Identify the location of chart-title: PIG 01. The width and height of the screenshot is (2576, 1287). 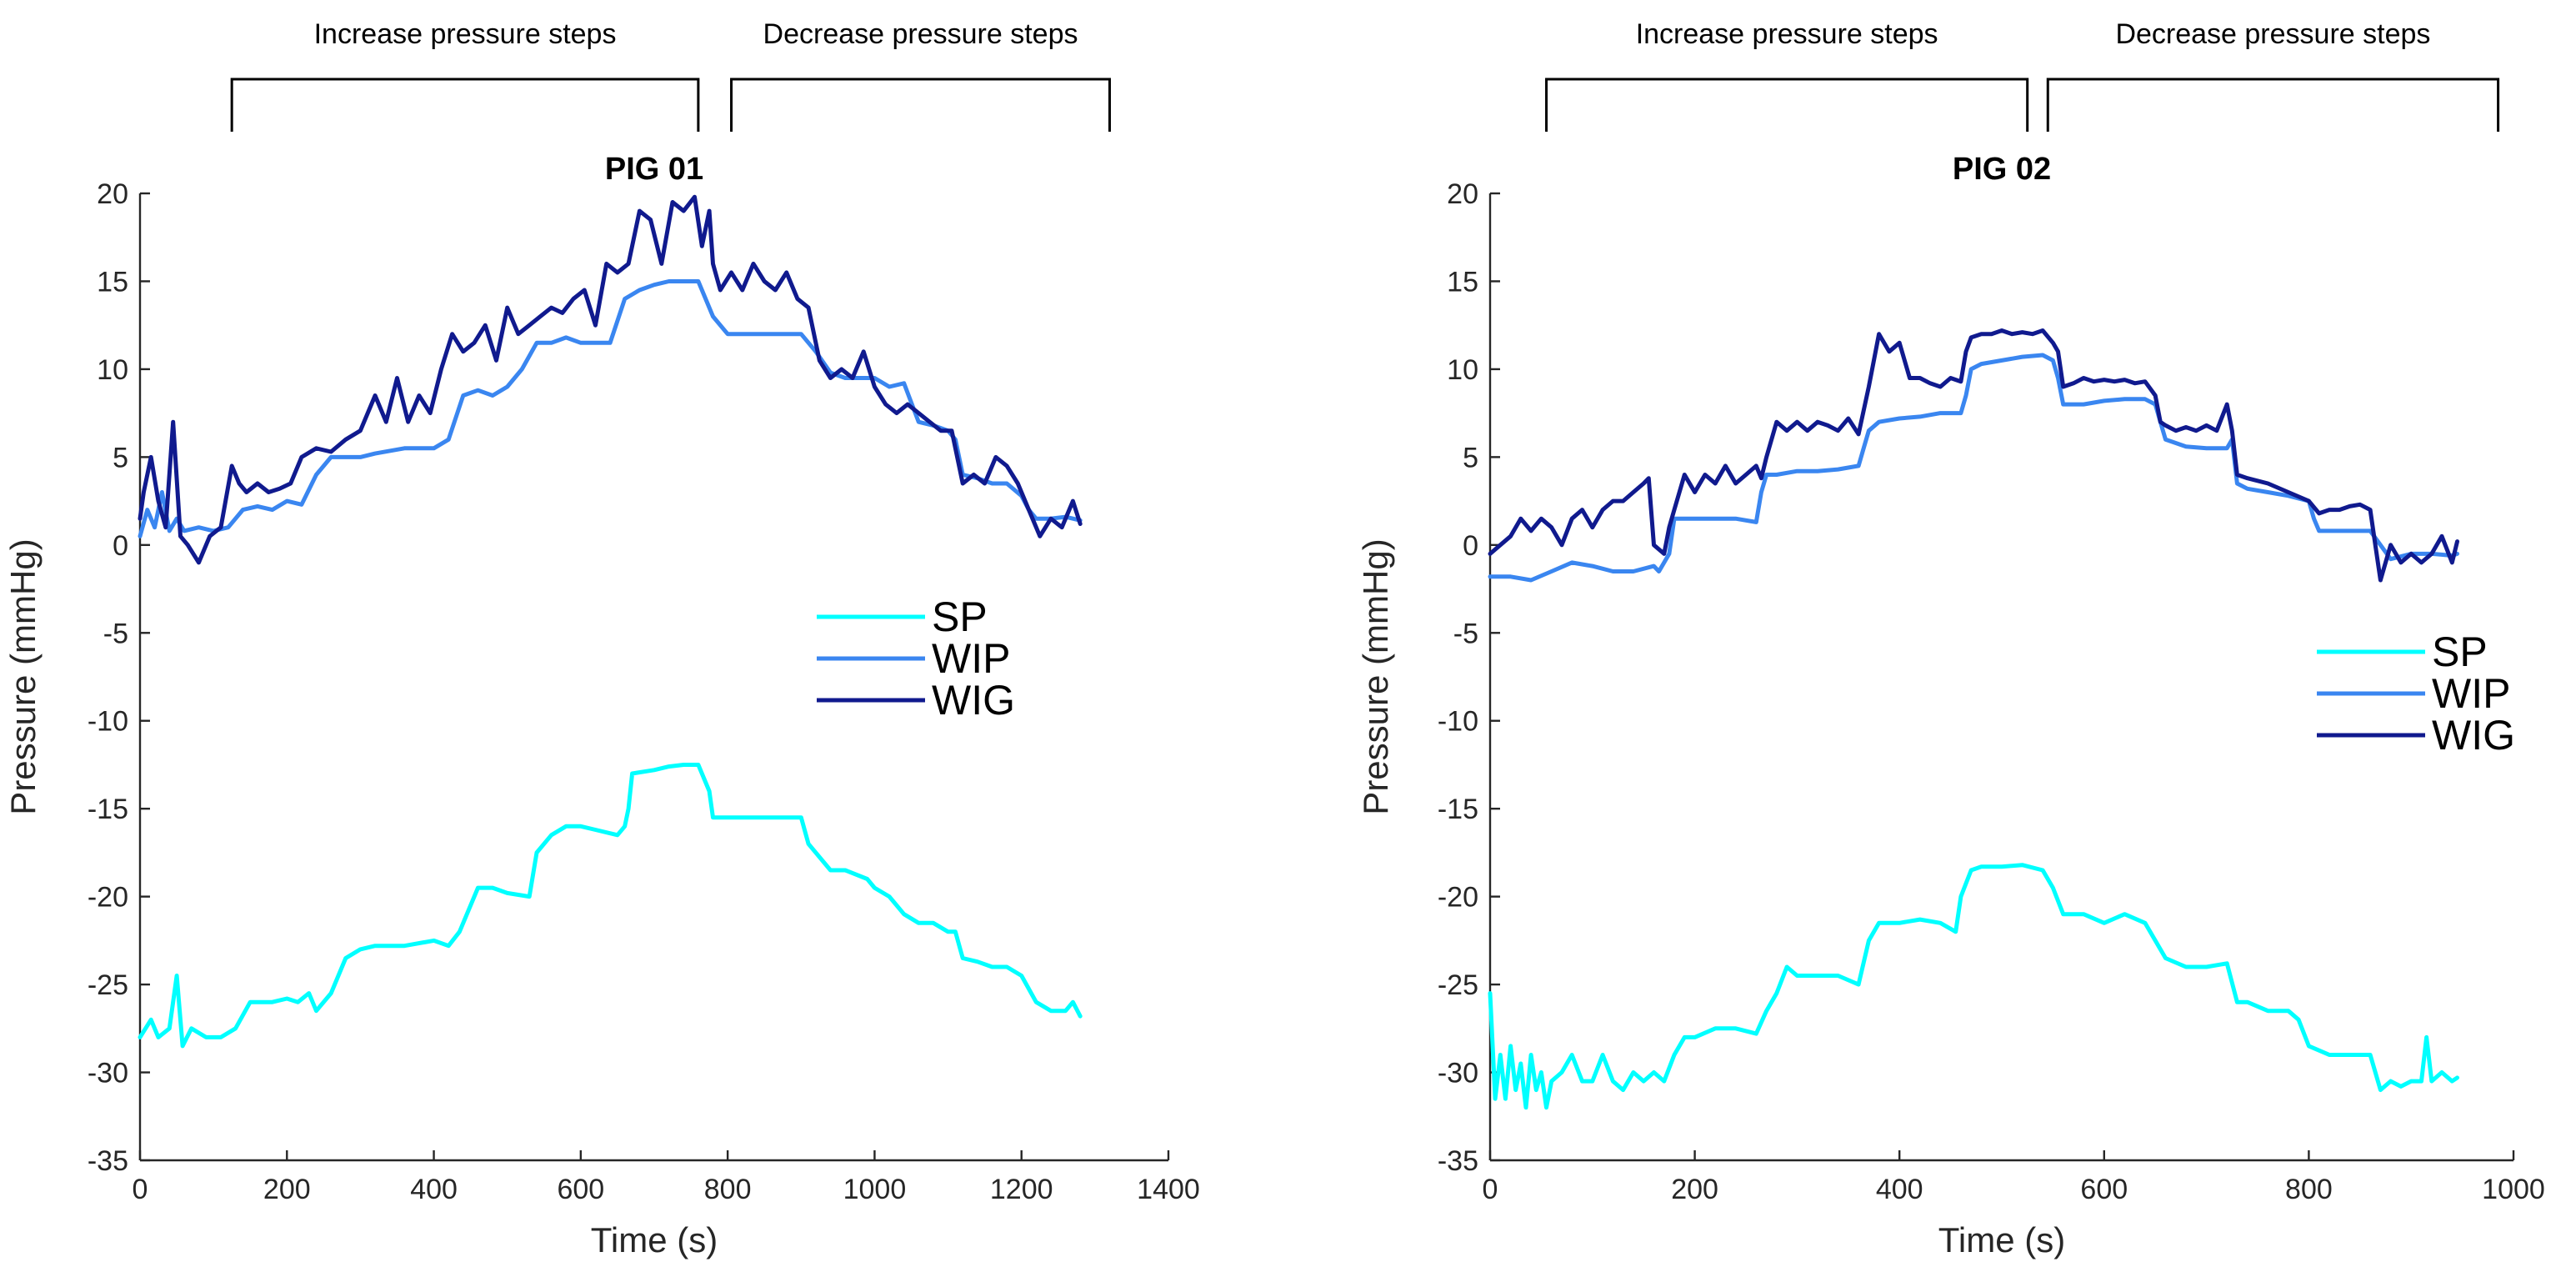
(654, 169).